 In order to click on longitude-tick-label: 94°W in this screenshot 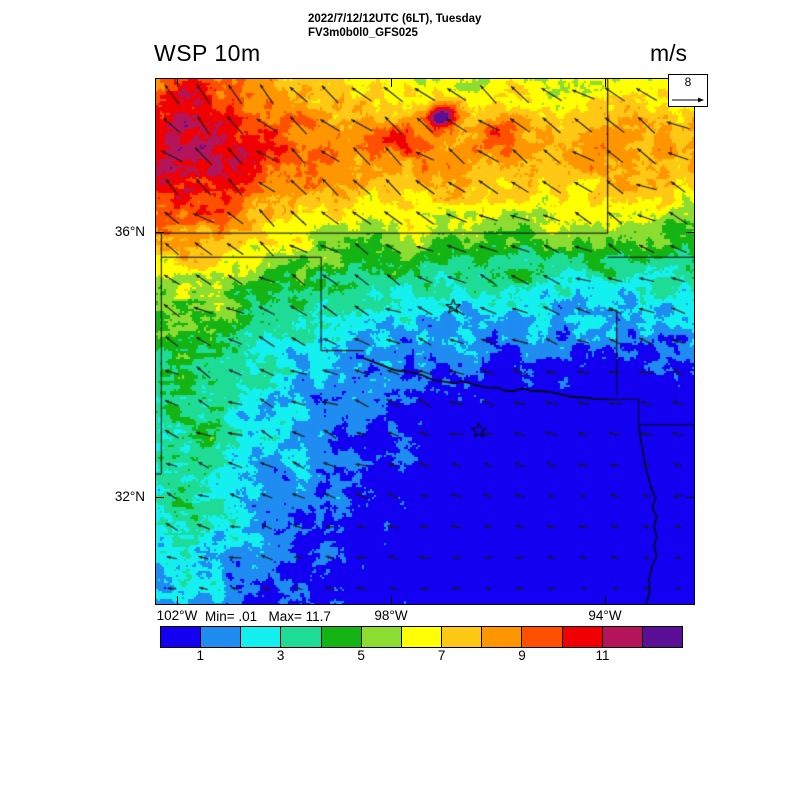, I will do `click(605, 615)`.